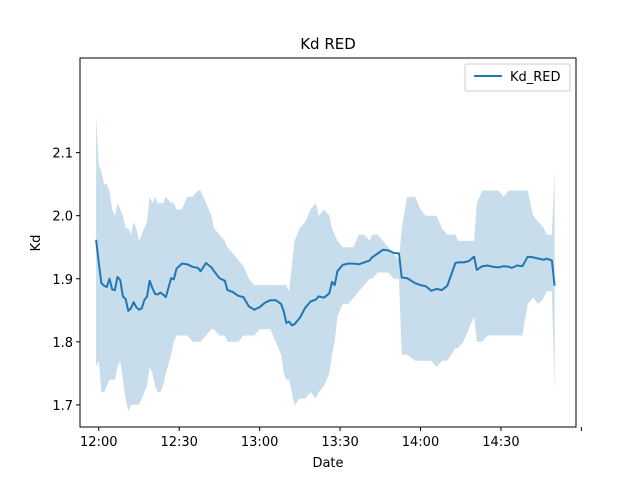  Describe the element at coordinates (62, 154) in the screenshot. I see `y-tick-label: 2.1` at that location.